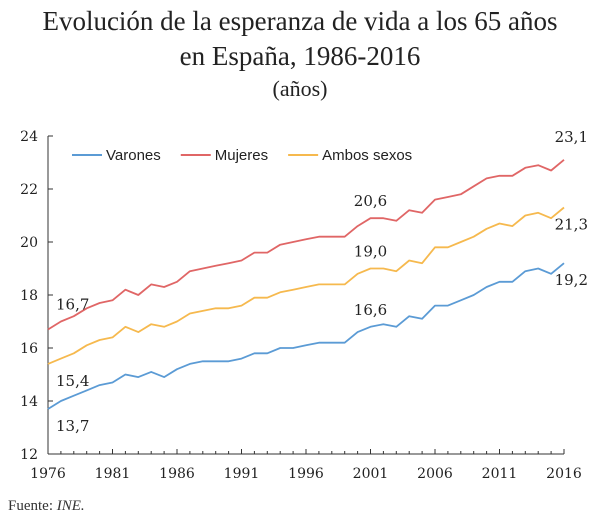  Describe the element at coordinates (370, 252) in the screenshot. I see `data-label: 19,0` at that location.